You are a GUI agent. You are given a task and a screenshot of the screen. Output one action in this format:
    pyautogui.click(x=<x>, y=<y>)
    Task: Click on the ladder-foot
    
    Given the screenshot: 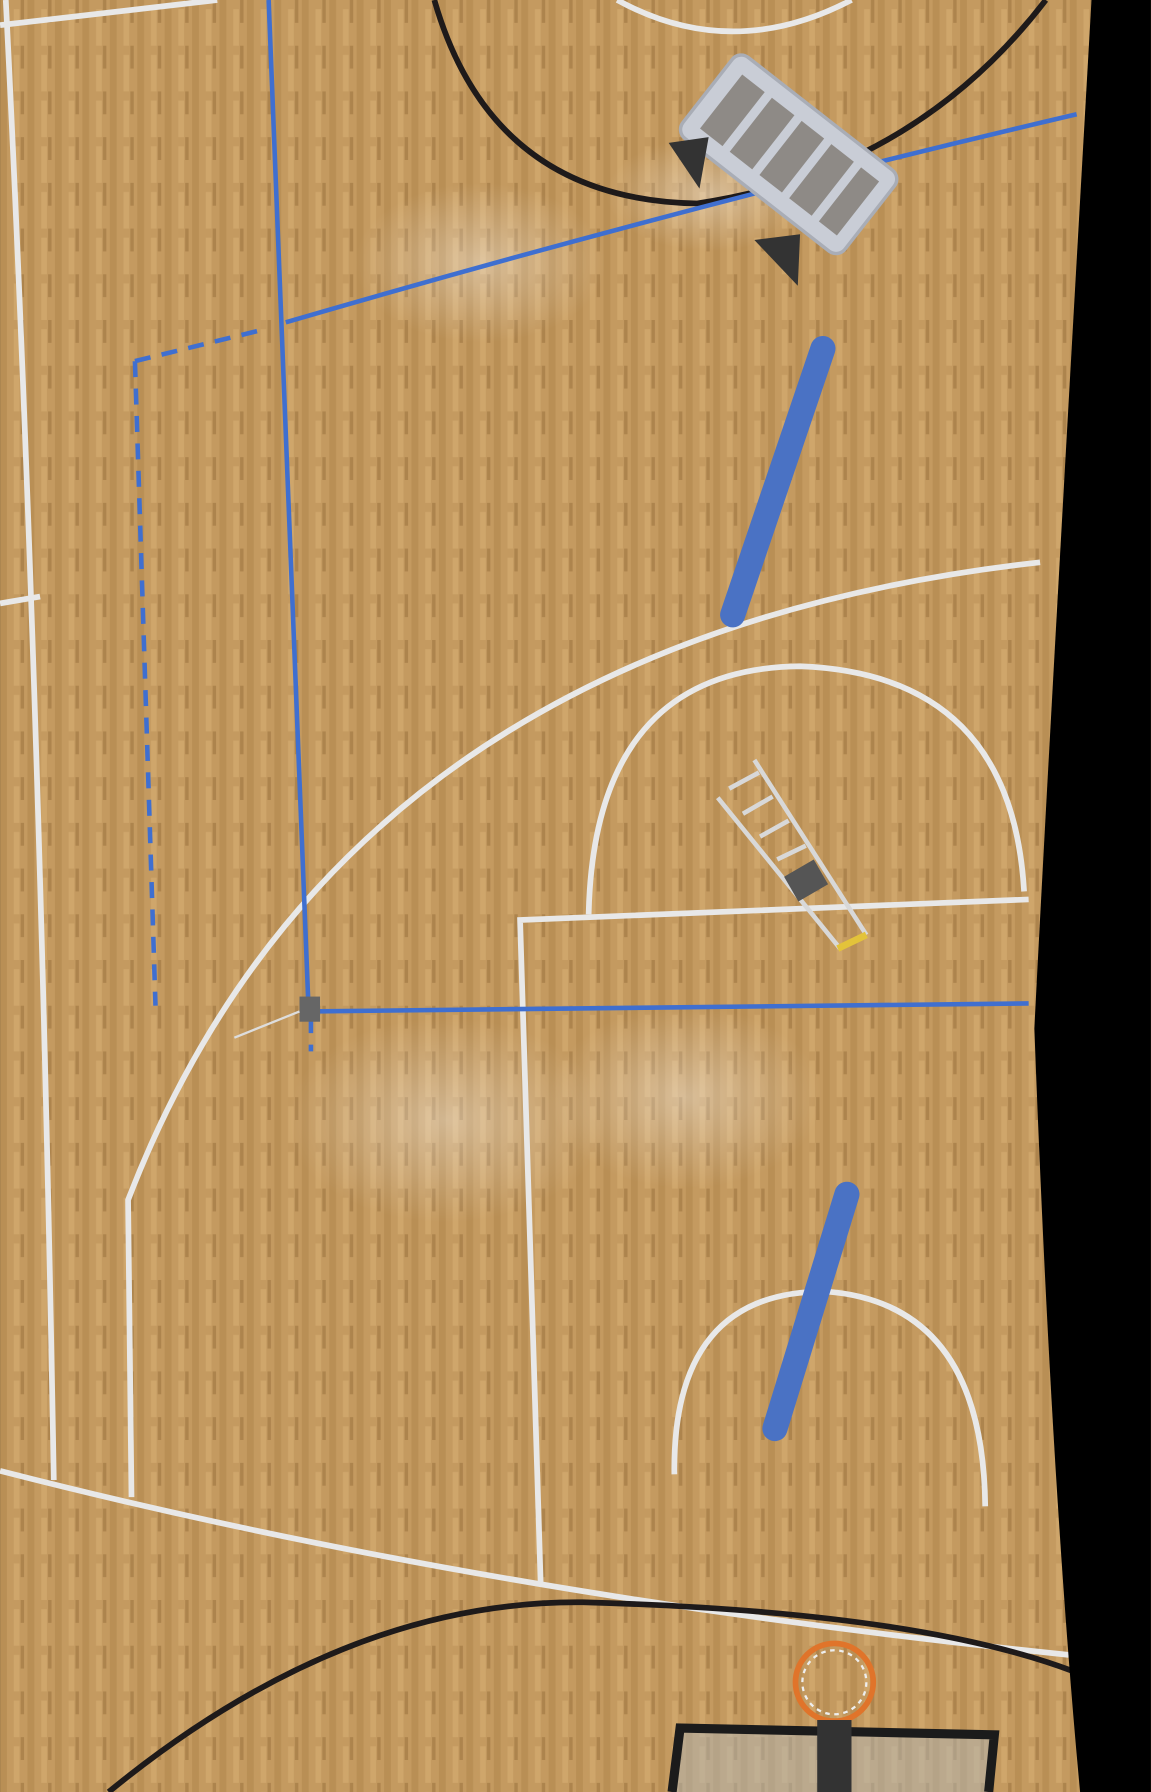 What is the action you would take?
    pyautogui.click(x=852, y=941)
    